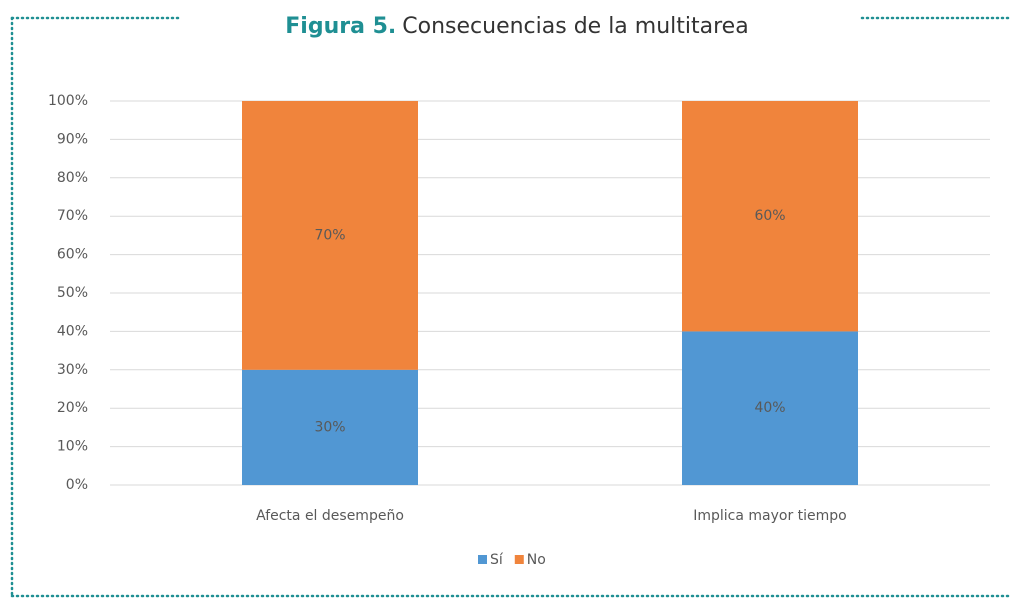 This screenshot has height=600, width=1014. Describe the element at coordinates (72, 408) in the screenshot. I see `y-tick-label: 20%` at that location.